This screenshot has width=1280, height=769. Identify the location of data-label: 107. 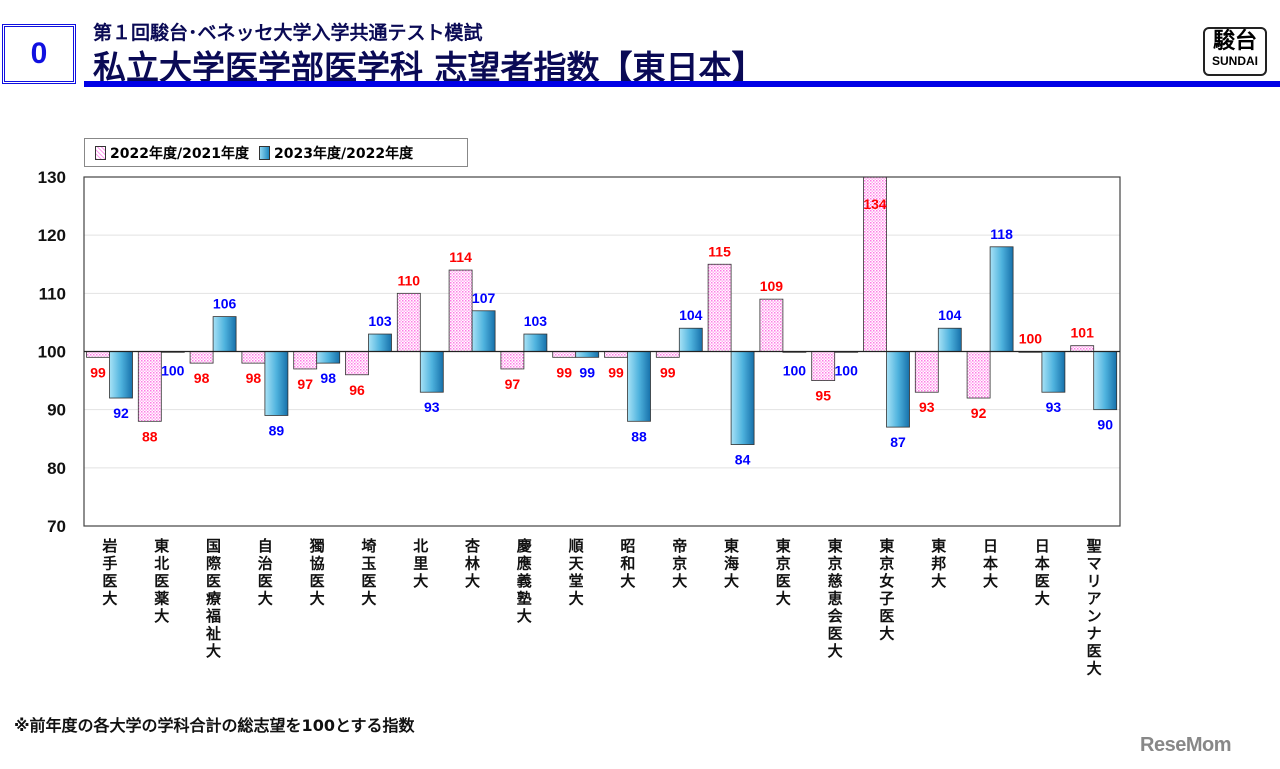
(484, 298).